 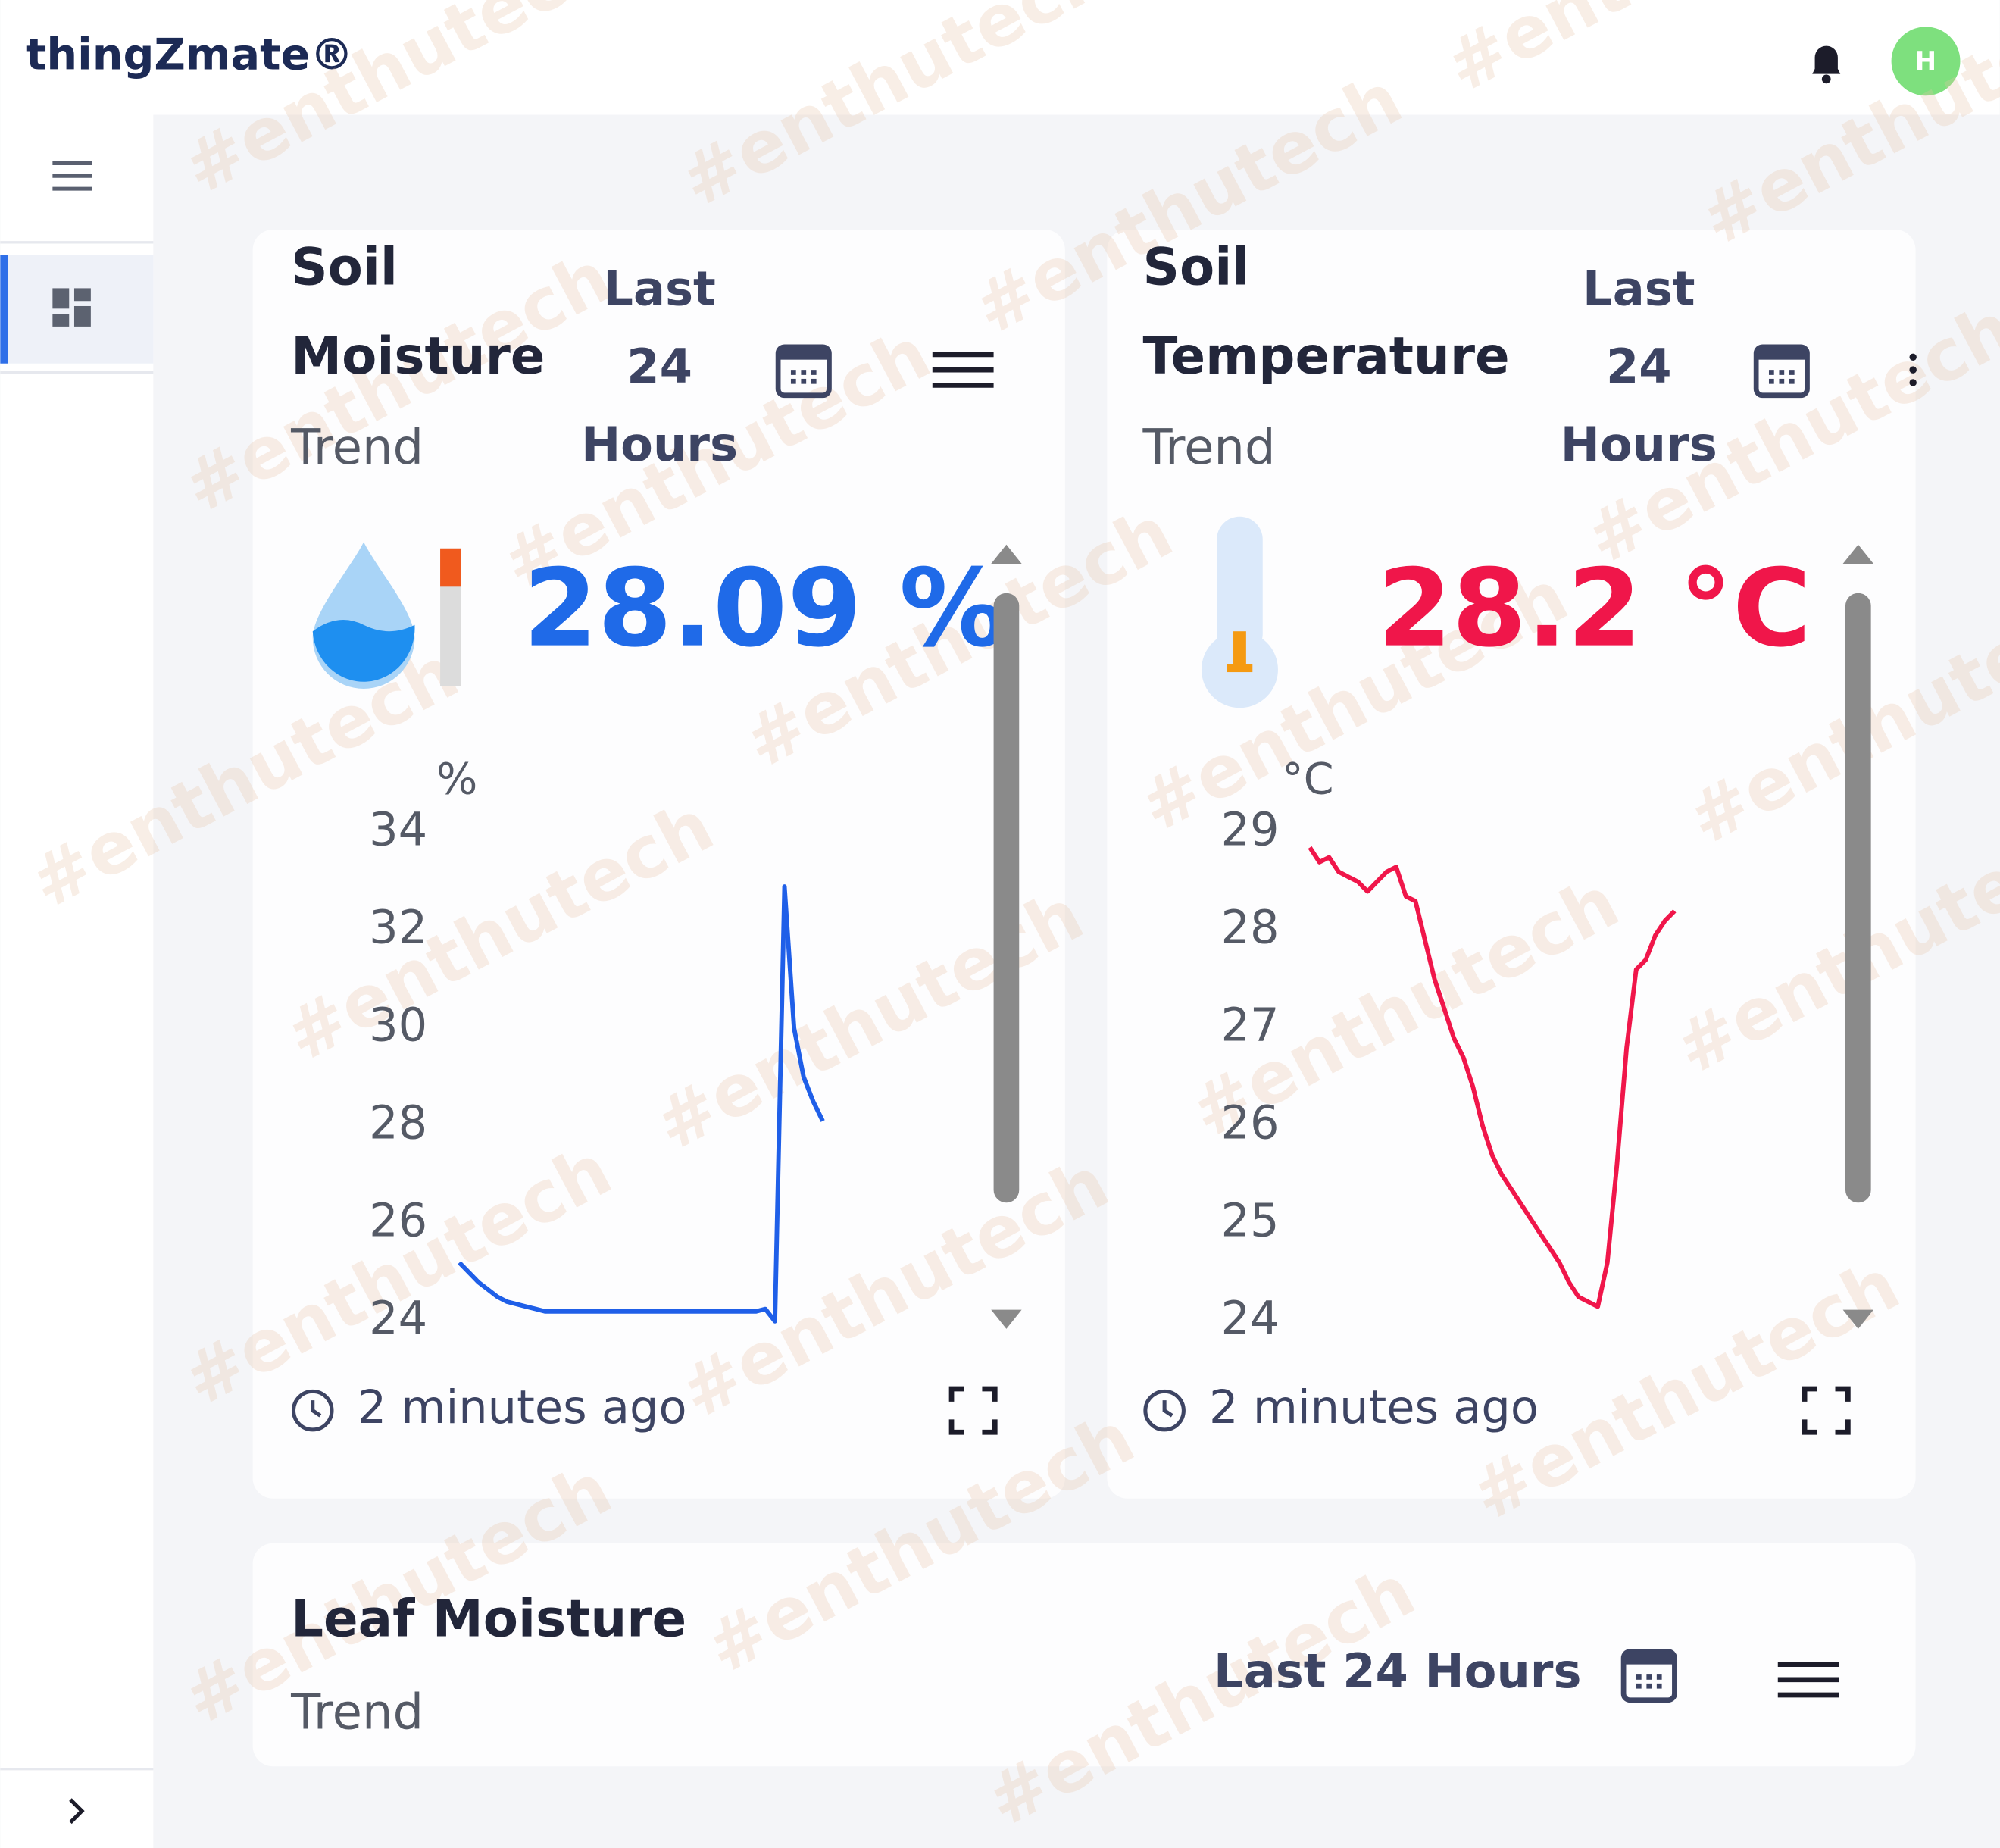 What do you see at coordinates (1398, 1671) in the screenshot?
I see `period-label: Last 24 Hours` at bounding box center [1398, 1671].